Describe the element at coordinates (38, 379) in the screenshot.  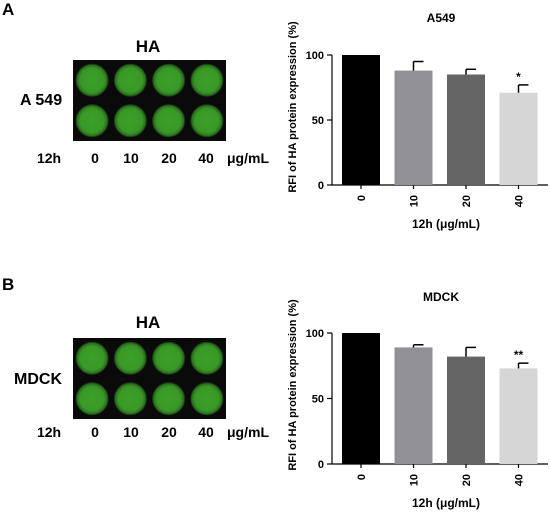
I see `cell-line-label-b: MDCK` at that location.